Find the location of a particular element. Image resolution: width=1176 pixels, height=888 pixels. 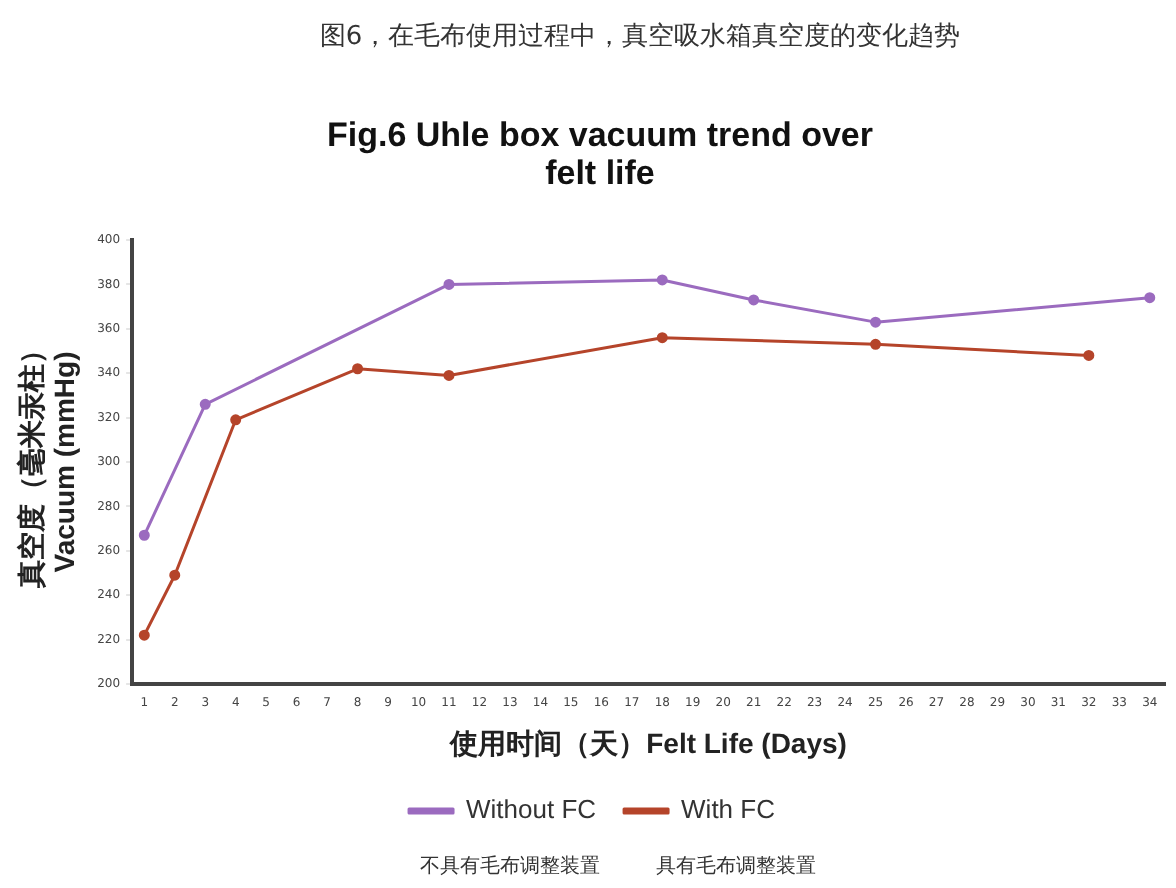

legend-label: With FC is located at coordinates (728, 809).